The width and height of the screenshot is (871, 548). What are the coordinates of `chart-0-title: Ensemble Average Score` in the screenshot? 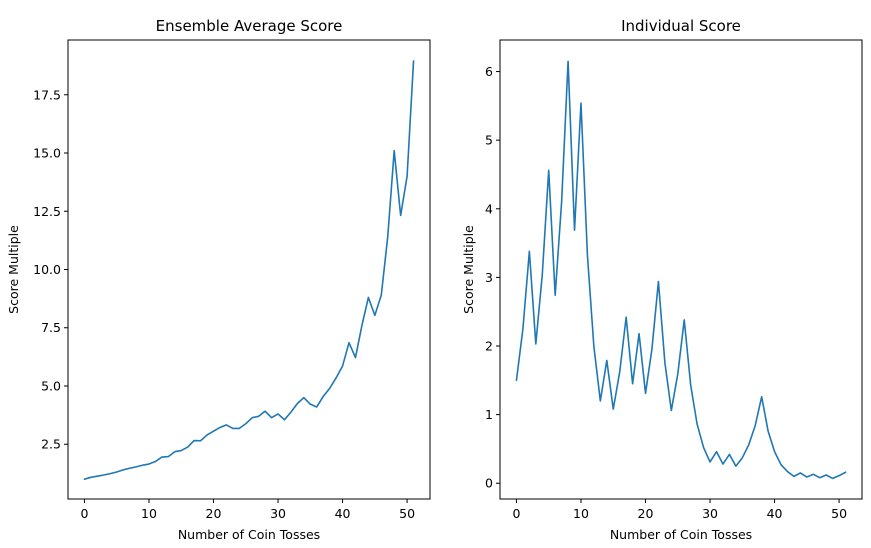 It's located at (249, 26).